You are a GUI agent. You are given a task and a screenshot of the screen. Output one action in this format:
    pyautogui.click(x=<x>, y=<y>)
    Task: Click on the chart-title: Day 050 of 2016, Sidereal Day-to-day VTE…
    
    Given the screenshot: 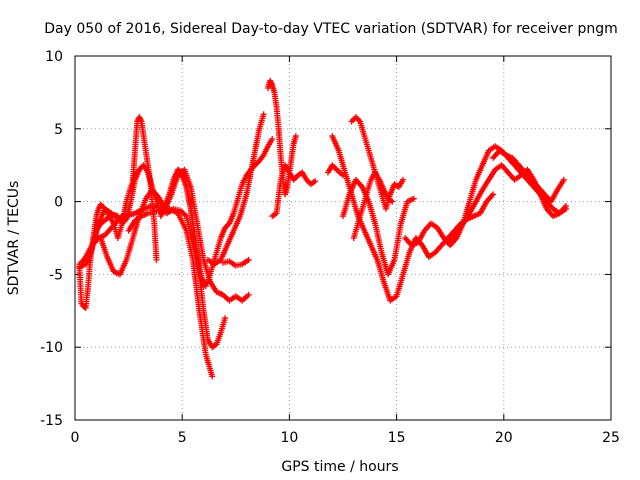 What is the action you would take?
    pyautogui.click(x=331, y=29)
    